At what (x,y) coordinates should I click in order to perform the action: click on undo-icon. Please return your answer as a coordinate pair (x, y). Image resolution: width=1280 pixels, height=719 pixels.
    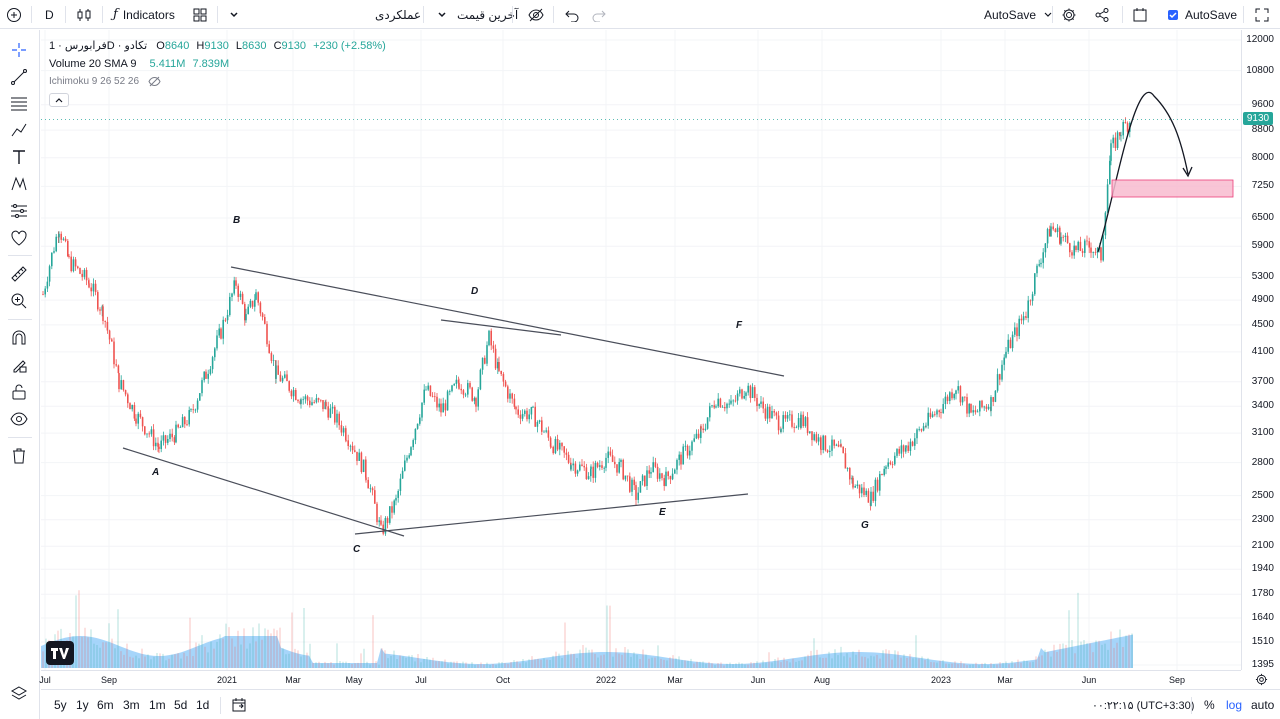
    Looking at the image, I should click on (572, 14).